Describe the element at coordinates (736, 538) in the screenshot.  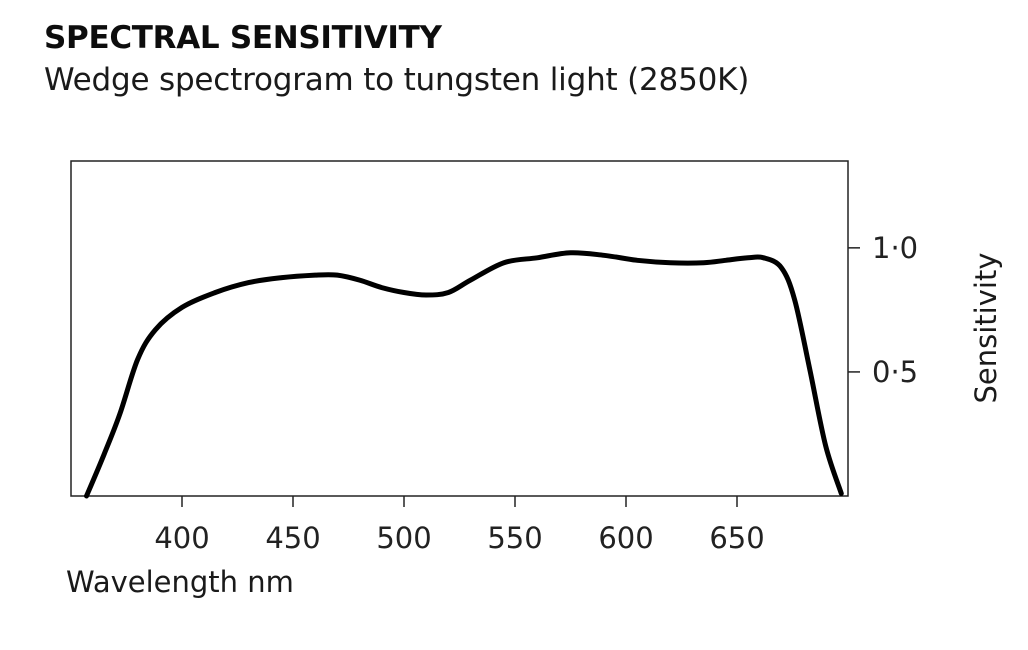
I see `x-tick-label: 650` at that location.